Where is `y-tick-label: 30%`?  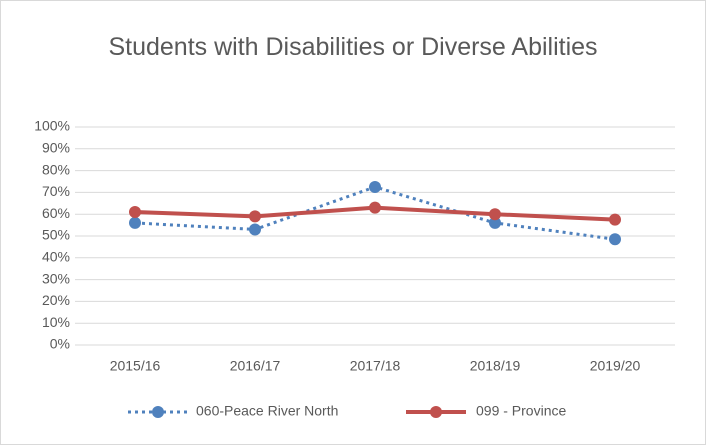 y-tick-label: 30% is located at coordinates (56, 278).